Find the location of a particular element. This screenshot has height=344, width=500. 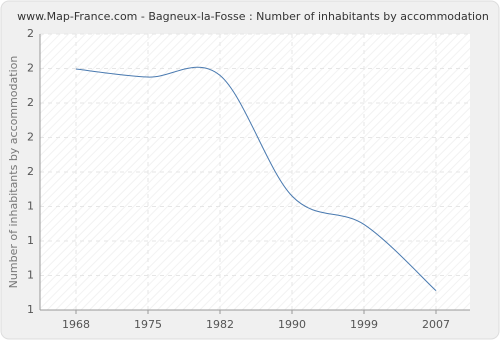

x-tick-label: 1990 is located at coordinates (292, 324).